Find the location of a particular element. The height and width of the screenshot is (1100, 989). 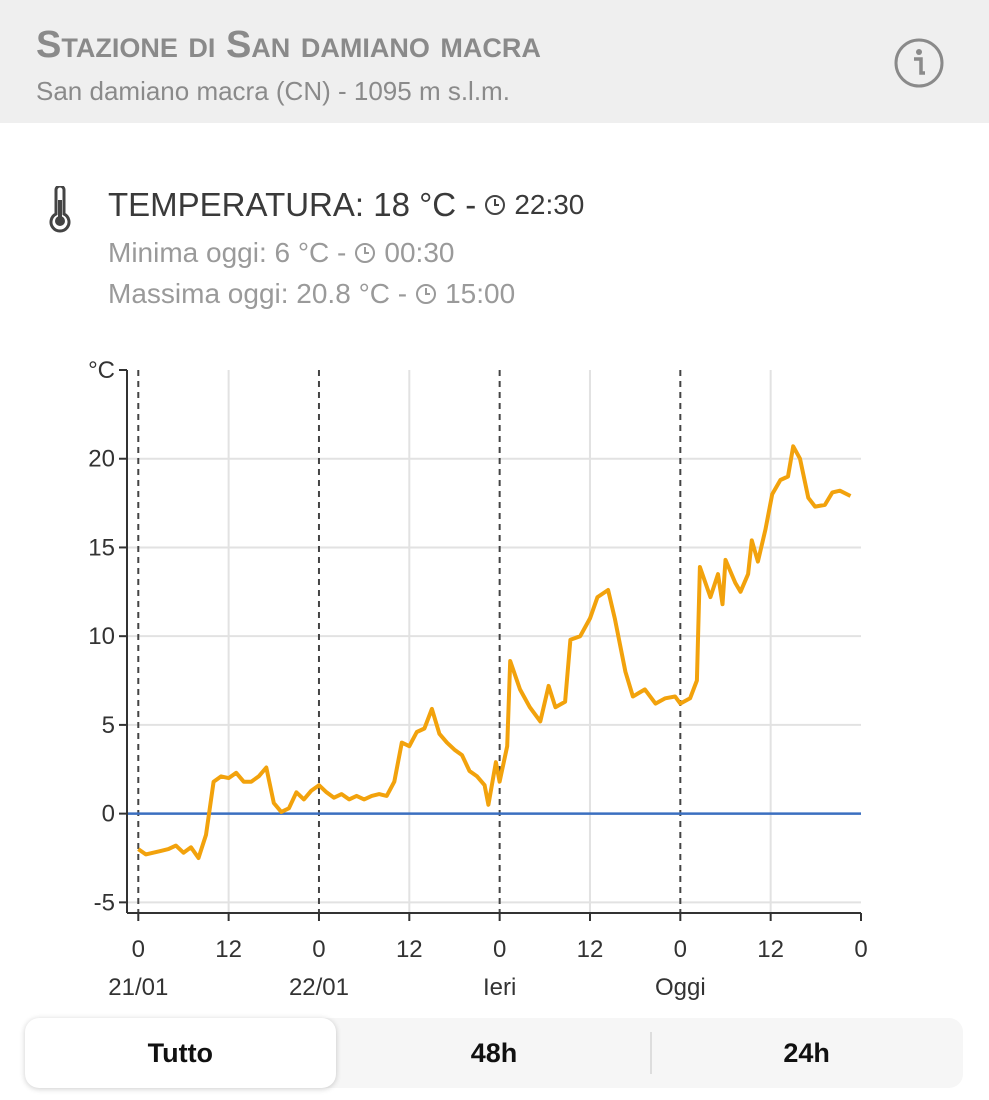

tab-separator is located at coordinates (651, 1053).